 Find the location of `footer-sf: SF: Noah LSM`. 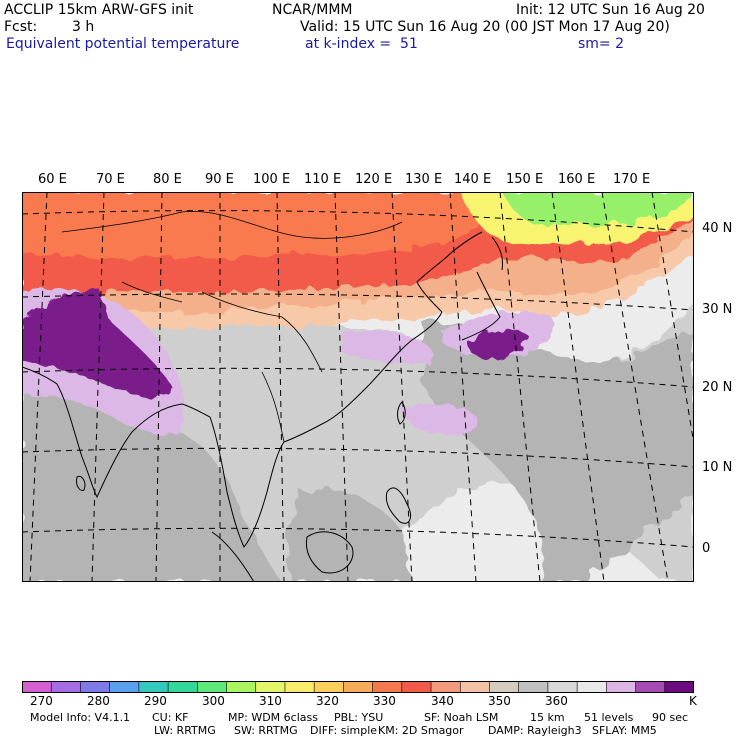

footer-sf: SF: Noah LSM is located at coordinates (461, 717).